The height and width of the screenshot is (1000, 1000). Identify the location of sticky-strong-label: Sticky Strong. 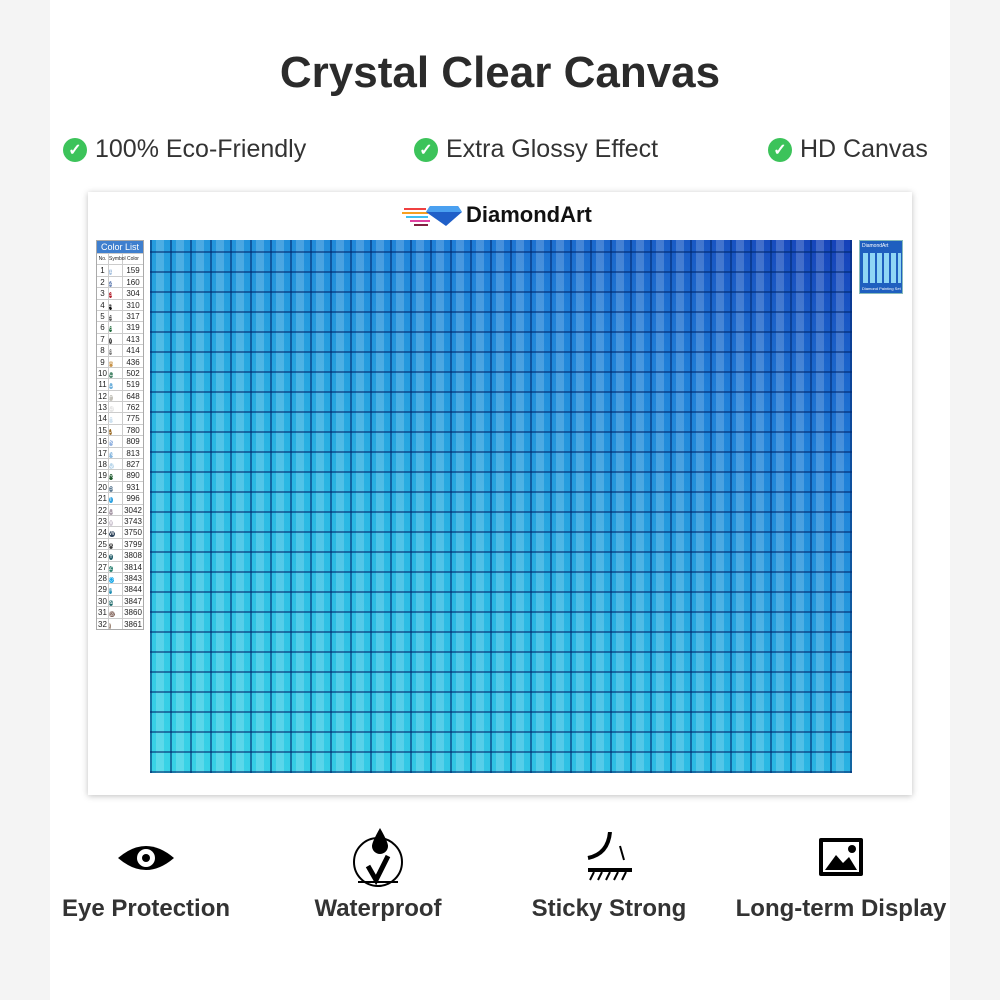
(609, 908).